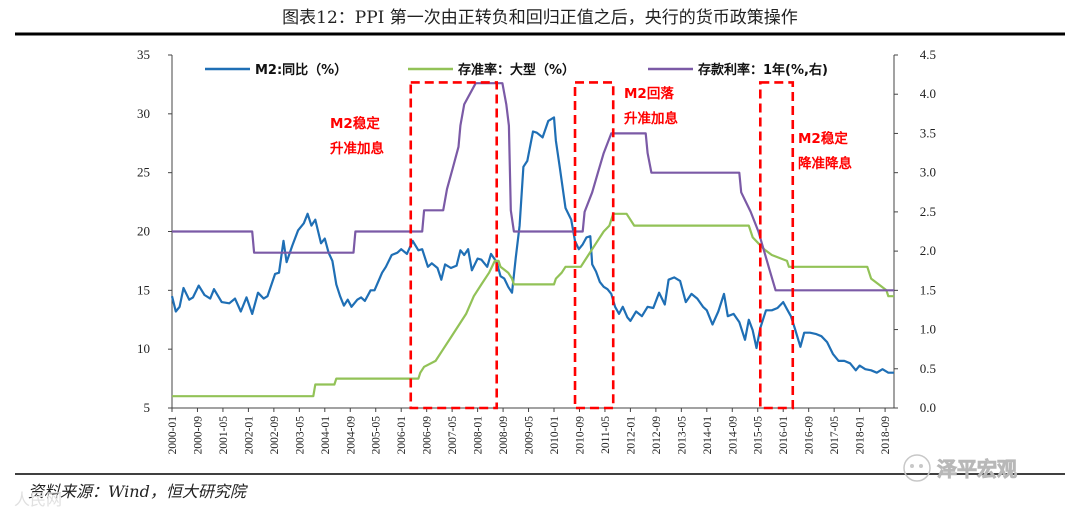 This screenshot has height=518, width=1080. Describe the element at coordinates (143, 348) in the screenshot. I see `left-tick-label: 10` at that location.